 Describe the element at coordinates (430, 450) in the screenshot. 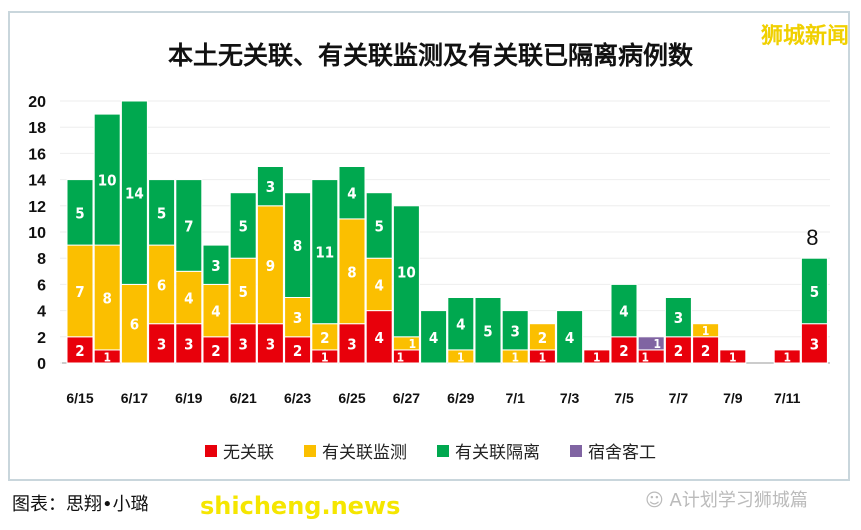

I see `legend: 无关联 有关联监测 有关联隔离 宿舍客工` at that location.